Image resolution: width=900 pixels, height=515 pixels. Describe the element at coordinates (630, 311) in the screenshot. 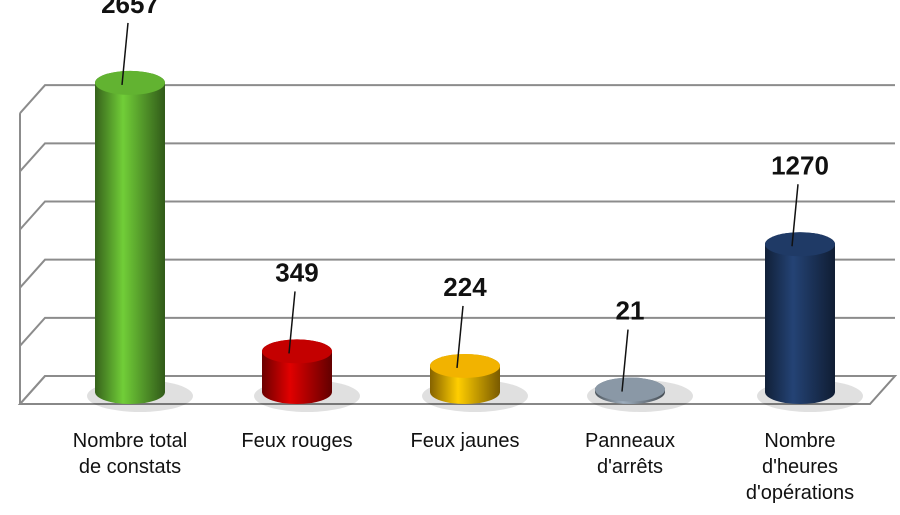

I see `value-label: 21` at that location.